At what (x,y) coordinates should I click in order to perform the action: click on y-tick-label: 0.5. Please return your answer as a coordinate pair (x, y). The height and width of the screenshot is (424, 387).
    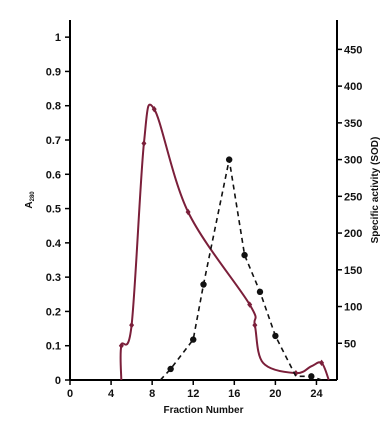
    Looking at the image, I should click on (53, 210).